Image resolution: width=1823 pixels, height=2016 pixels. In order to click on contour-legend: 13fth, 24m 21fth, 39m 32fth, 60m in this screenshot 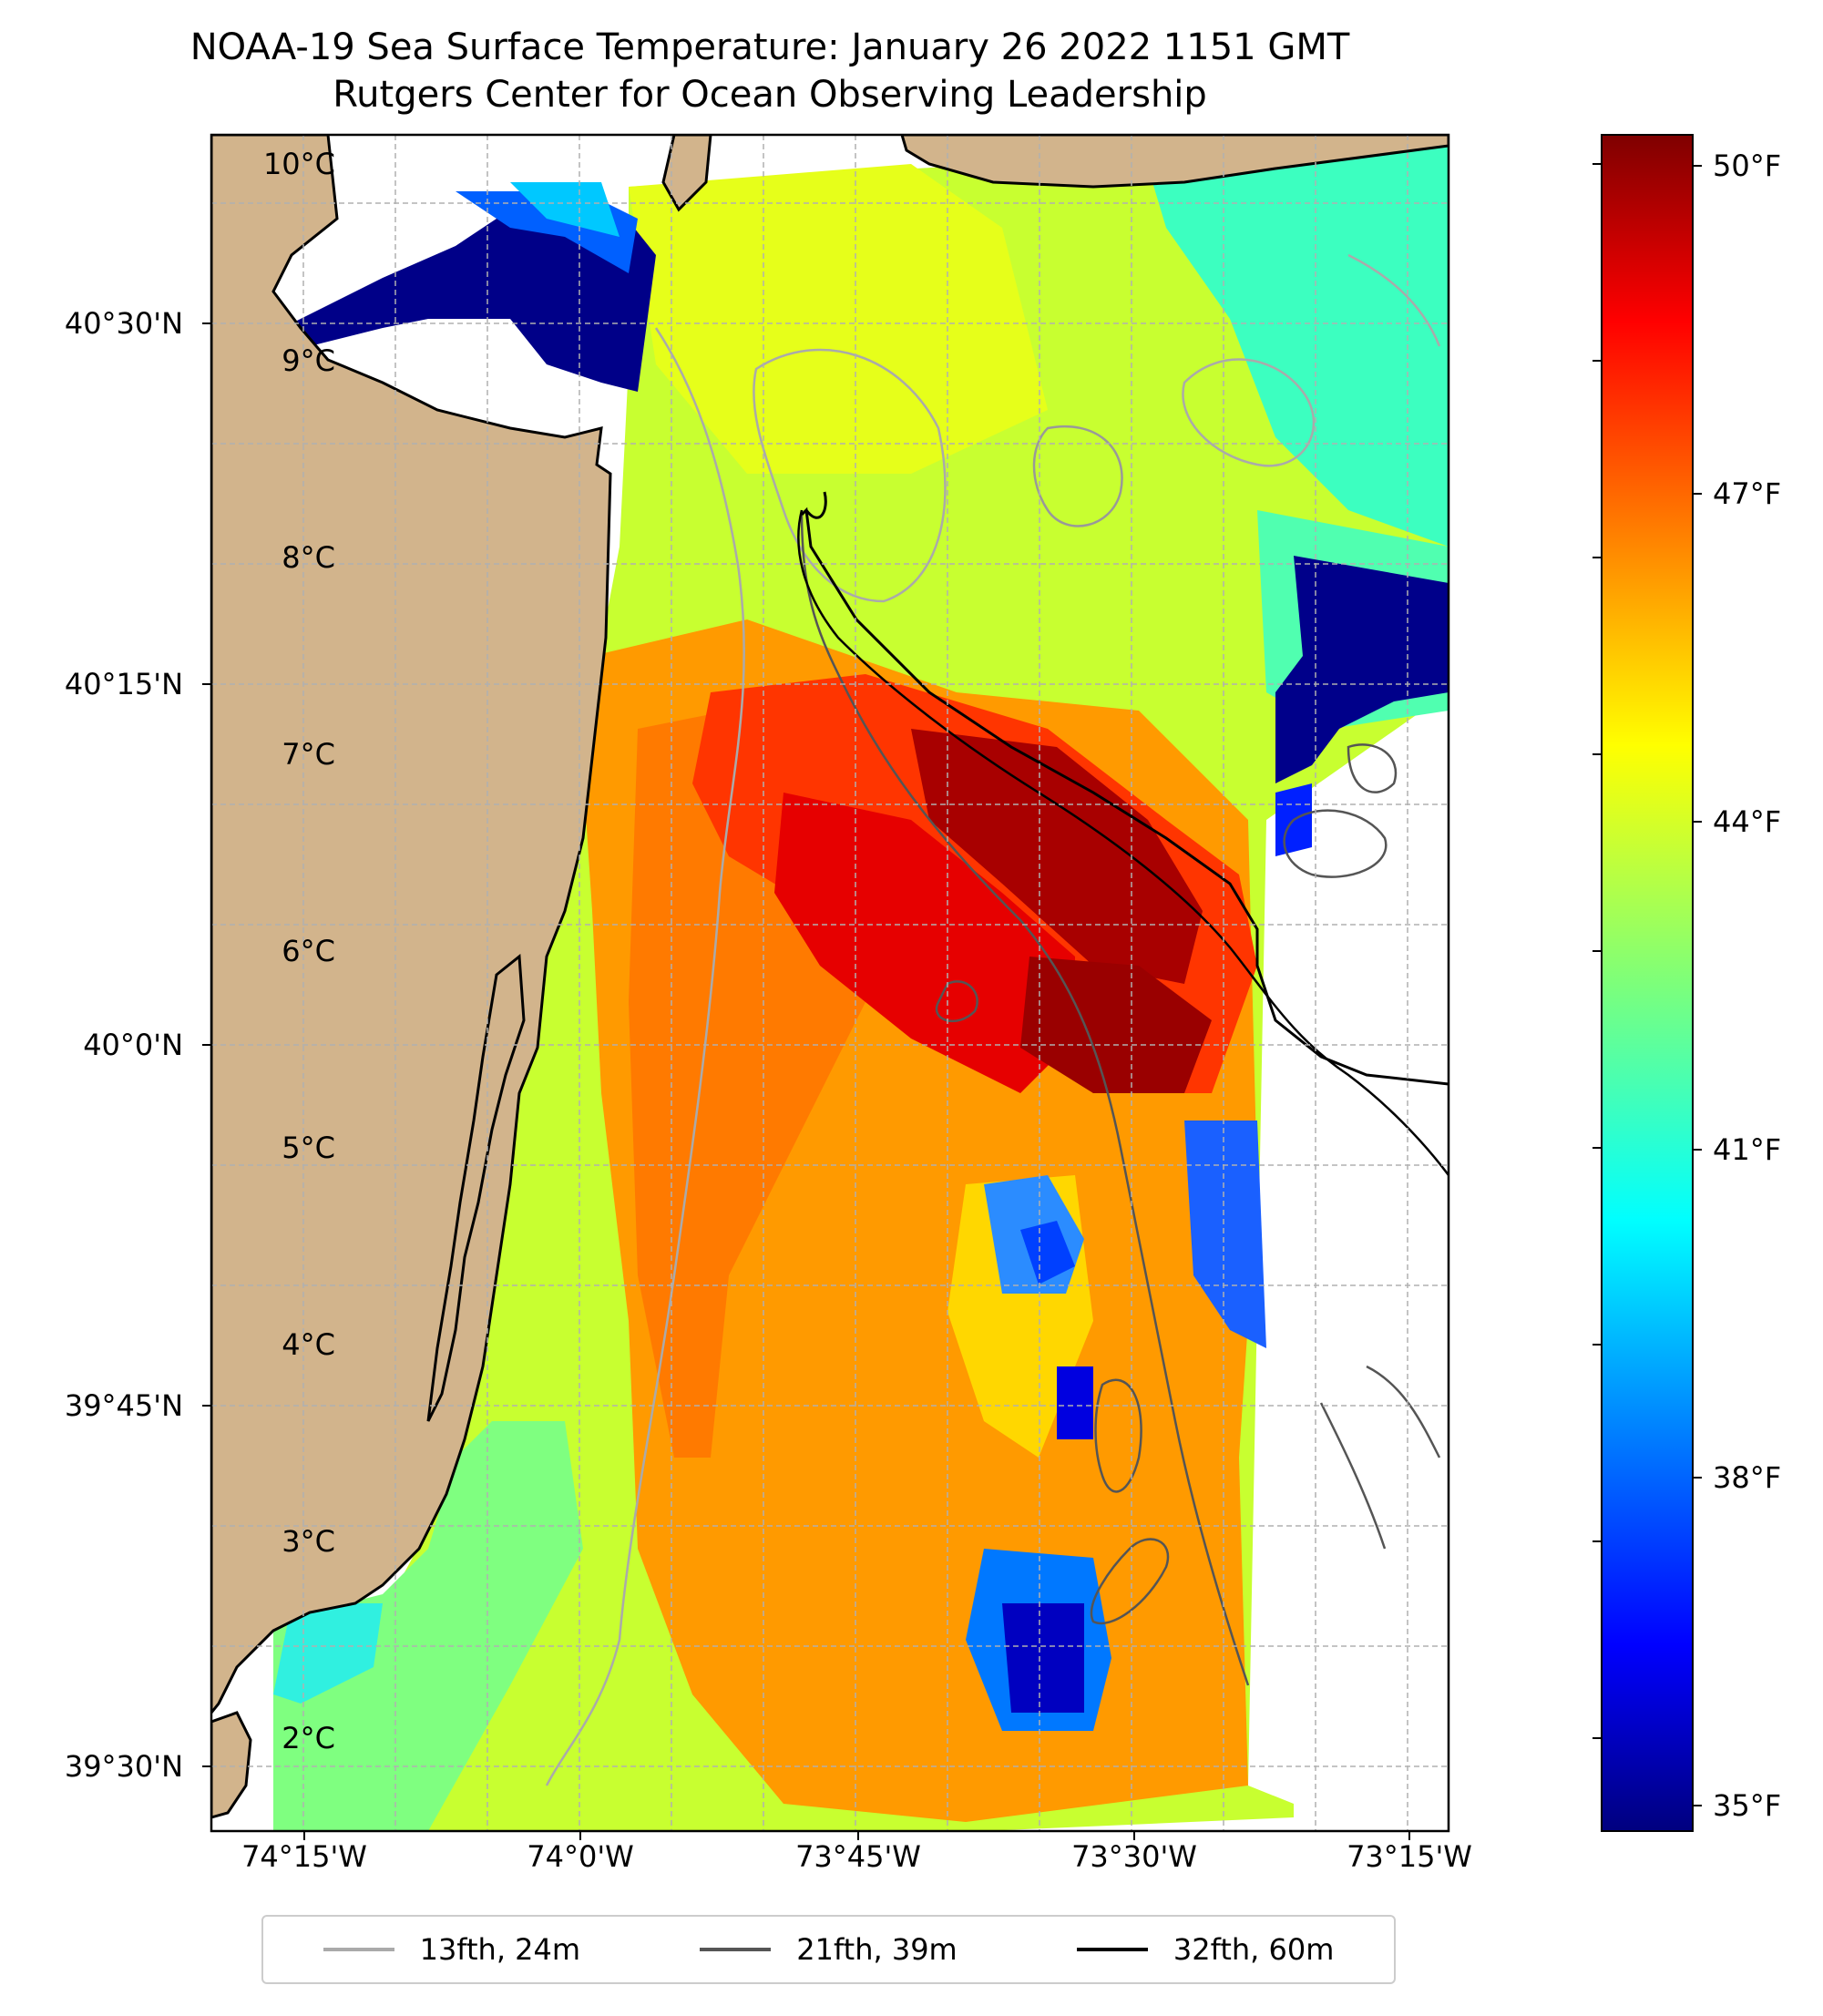, I will do `click(828, 1949)`.